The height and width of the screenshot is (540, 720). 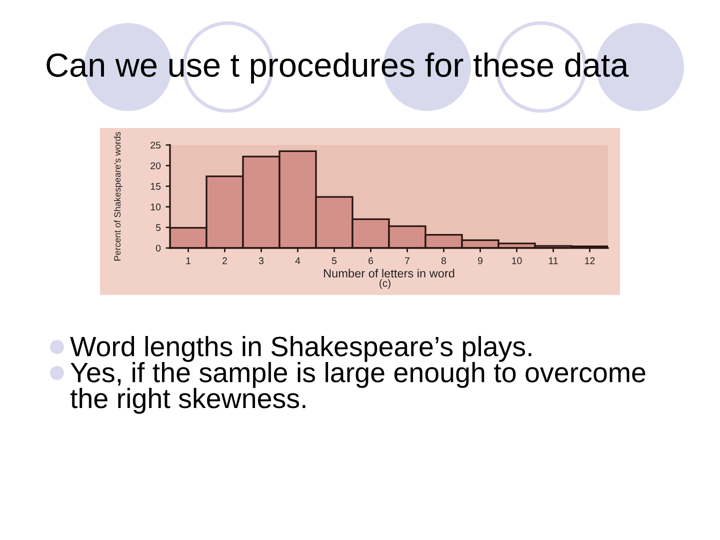 I want to click on y-tick-label: 5, so click(x=158, y=228).